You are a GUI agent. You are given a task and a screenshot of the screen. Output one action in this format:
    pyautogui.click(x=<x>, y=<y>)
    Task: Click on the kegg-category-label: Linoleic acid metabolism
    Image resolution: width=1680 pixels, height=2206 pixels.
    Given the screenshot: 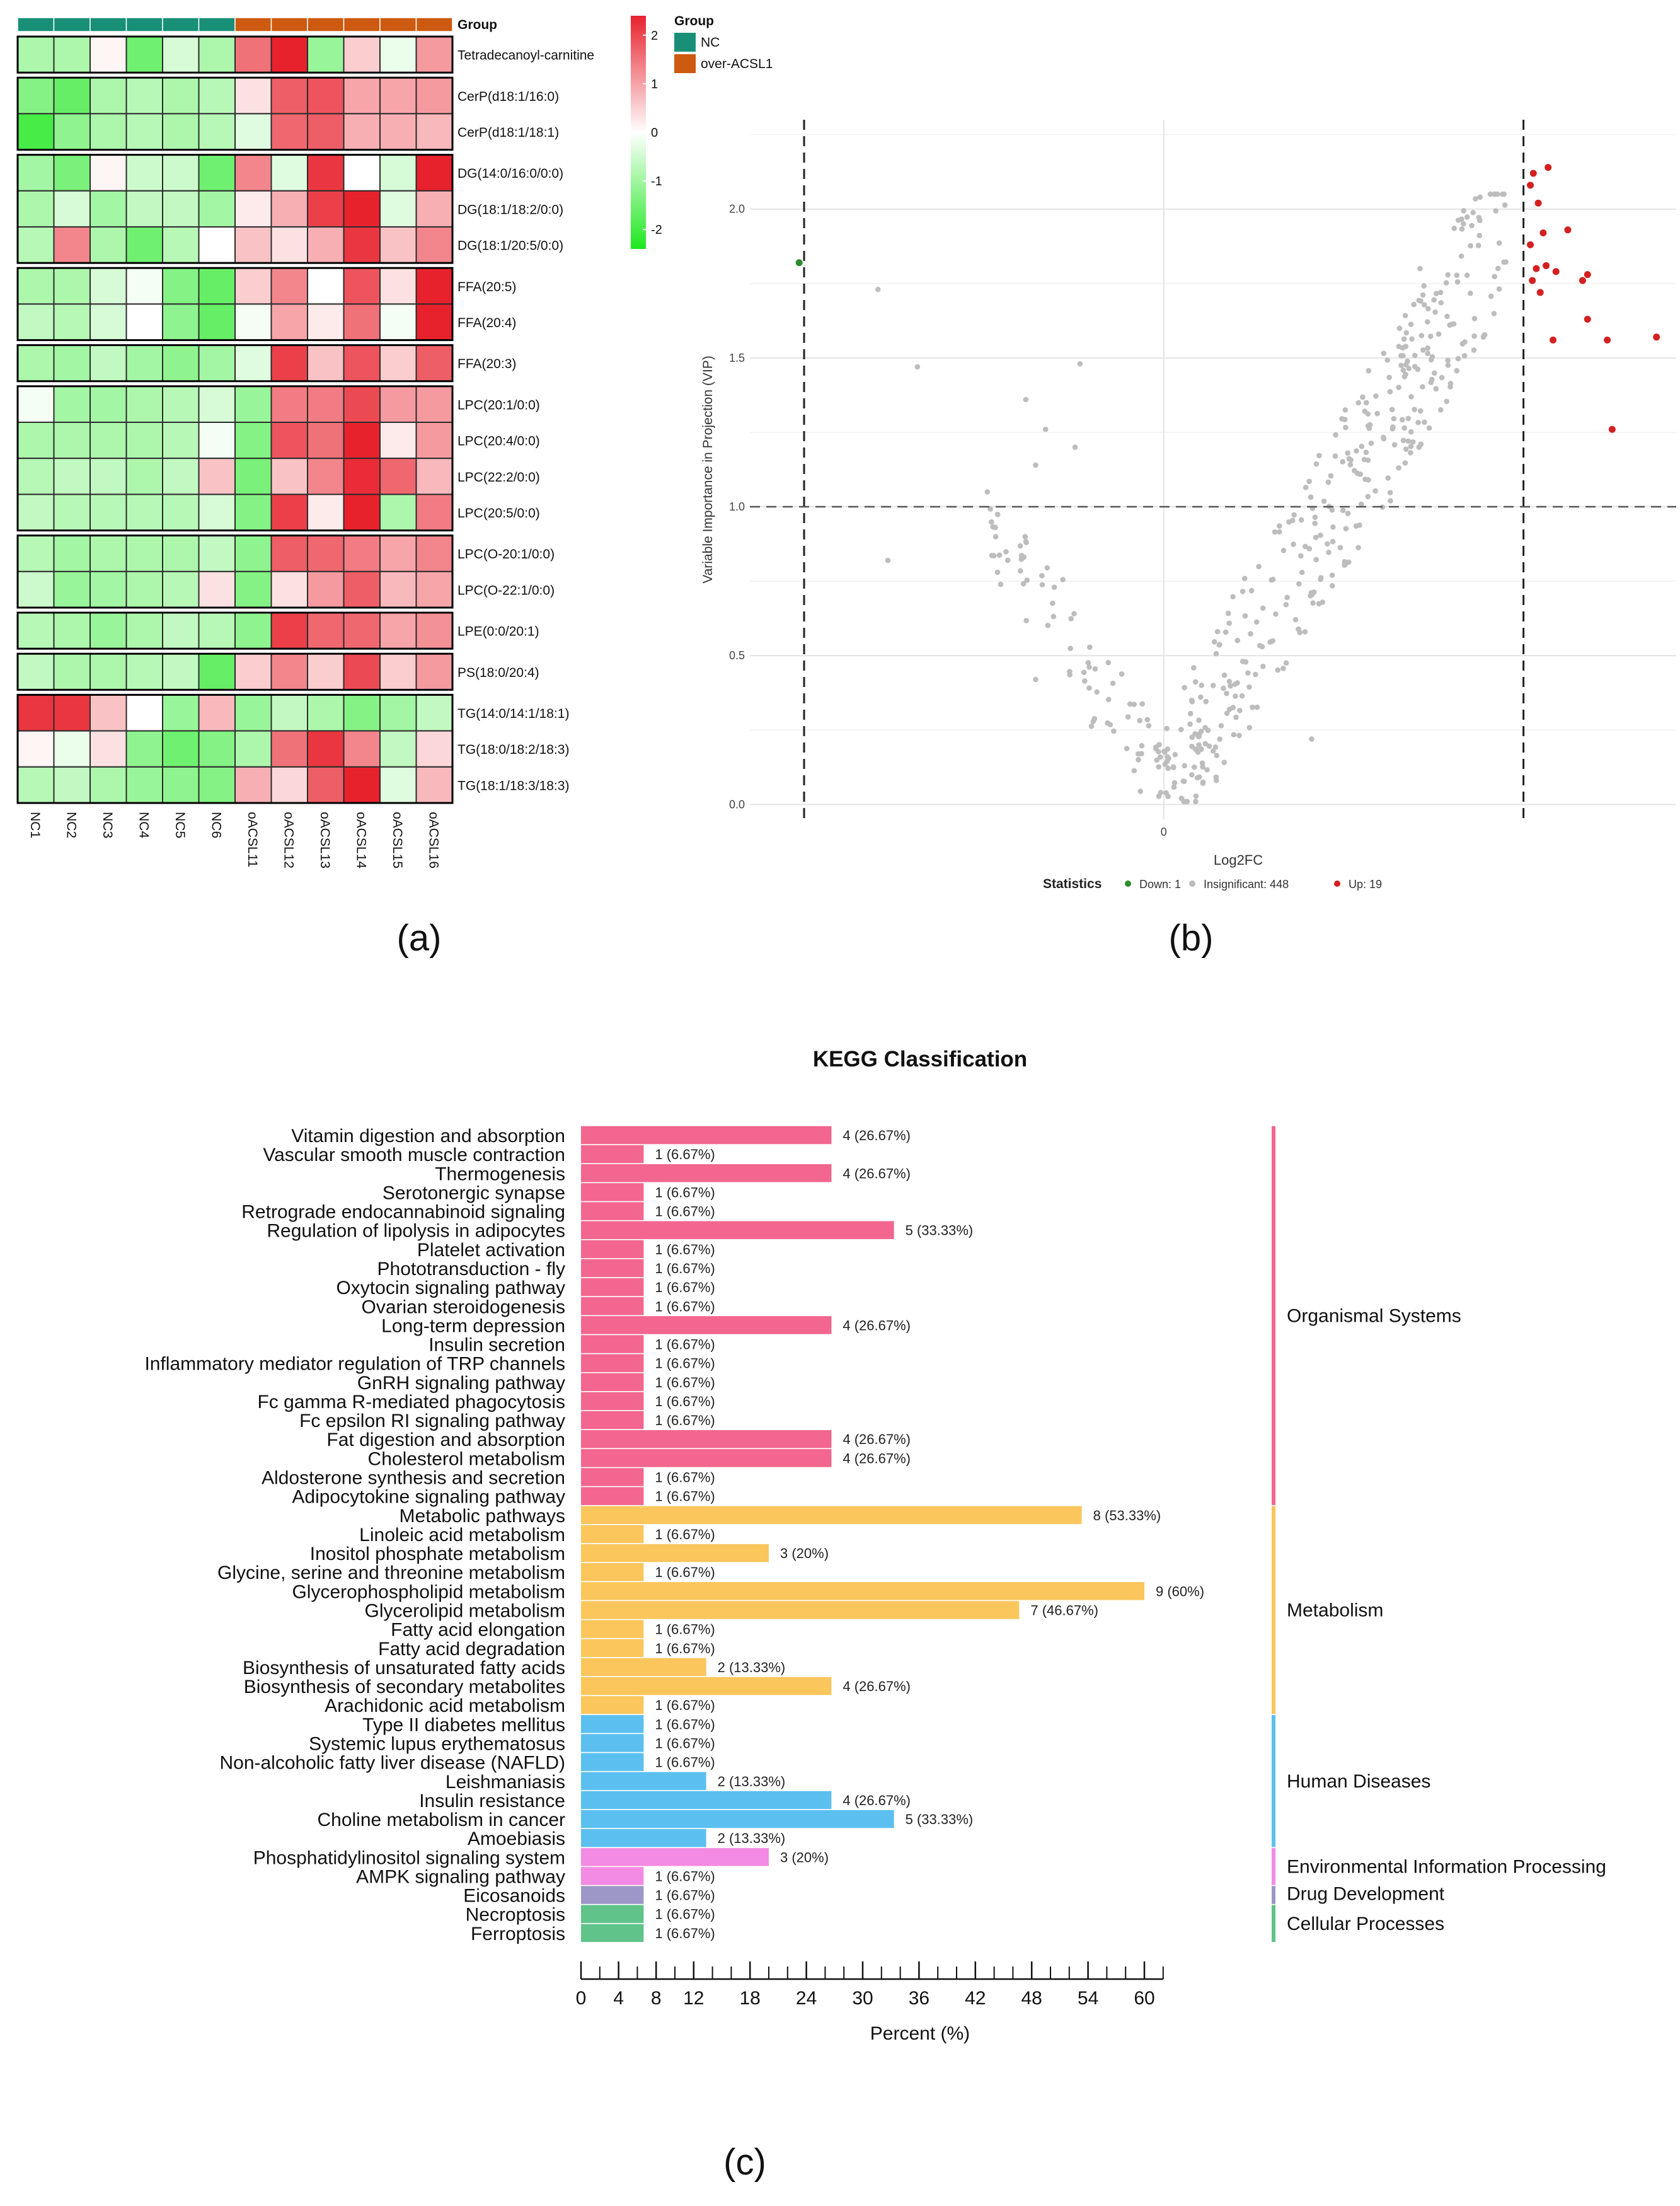 What is the action you would take?
    pyautogui.click(x=462, y=1535)
    